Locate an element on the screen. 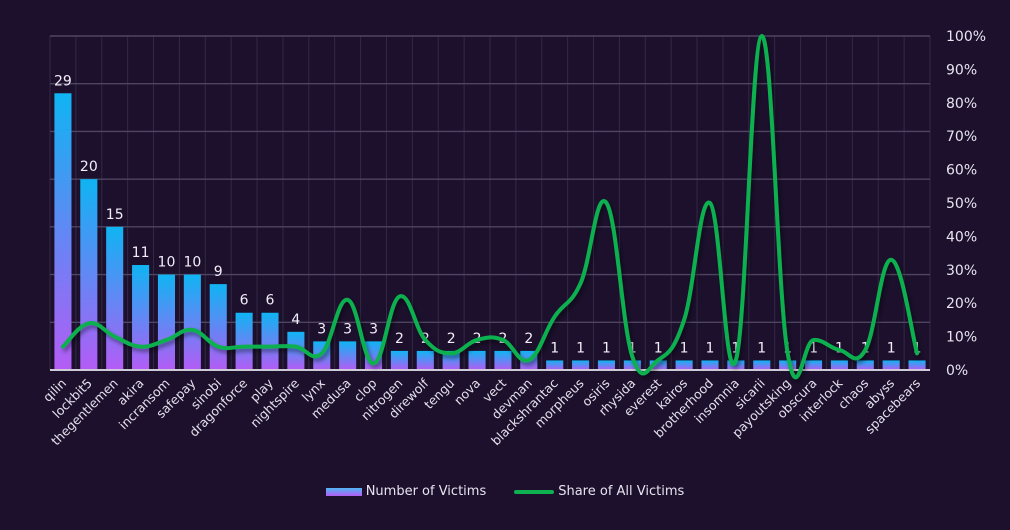 This screenshot has height=530, width=1010. y2-tick-label: 90% is located at coordinates (961, 70).